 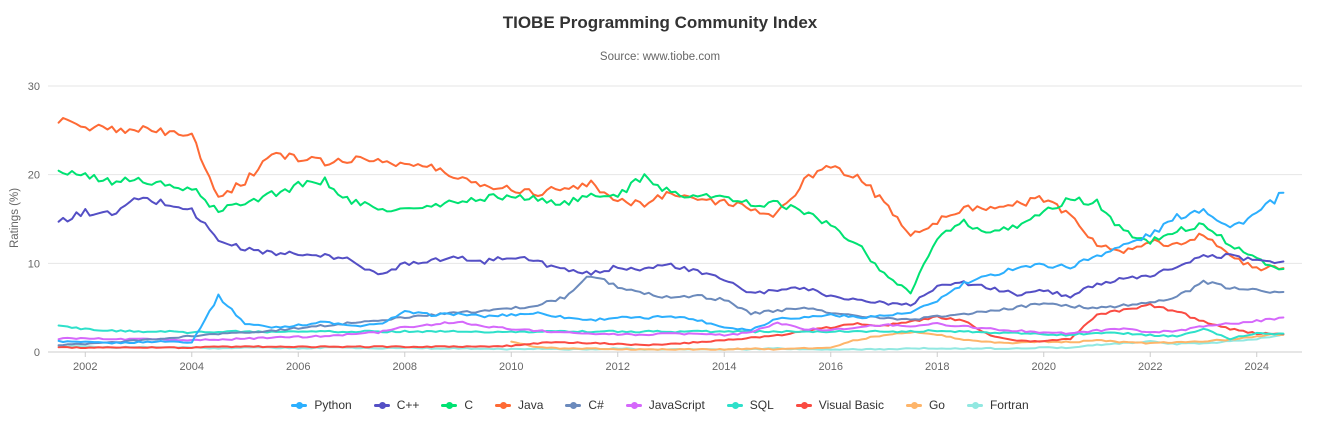 I want to click on legend-marker-go, so click(x=913, y=405).